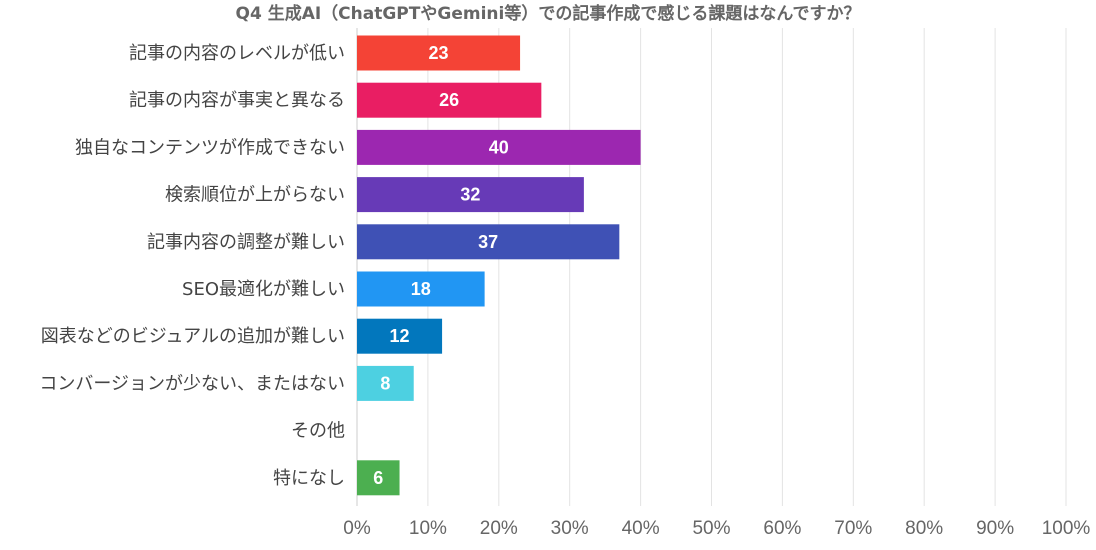  I want to click on category-label: 特になし, so click(309, 478).